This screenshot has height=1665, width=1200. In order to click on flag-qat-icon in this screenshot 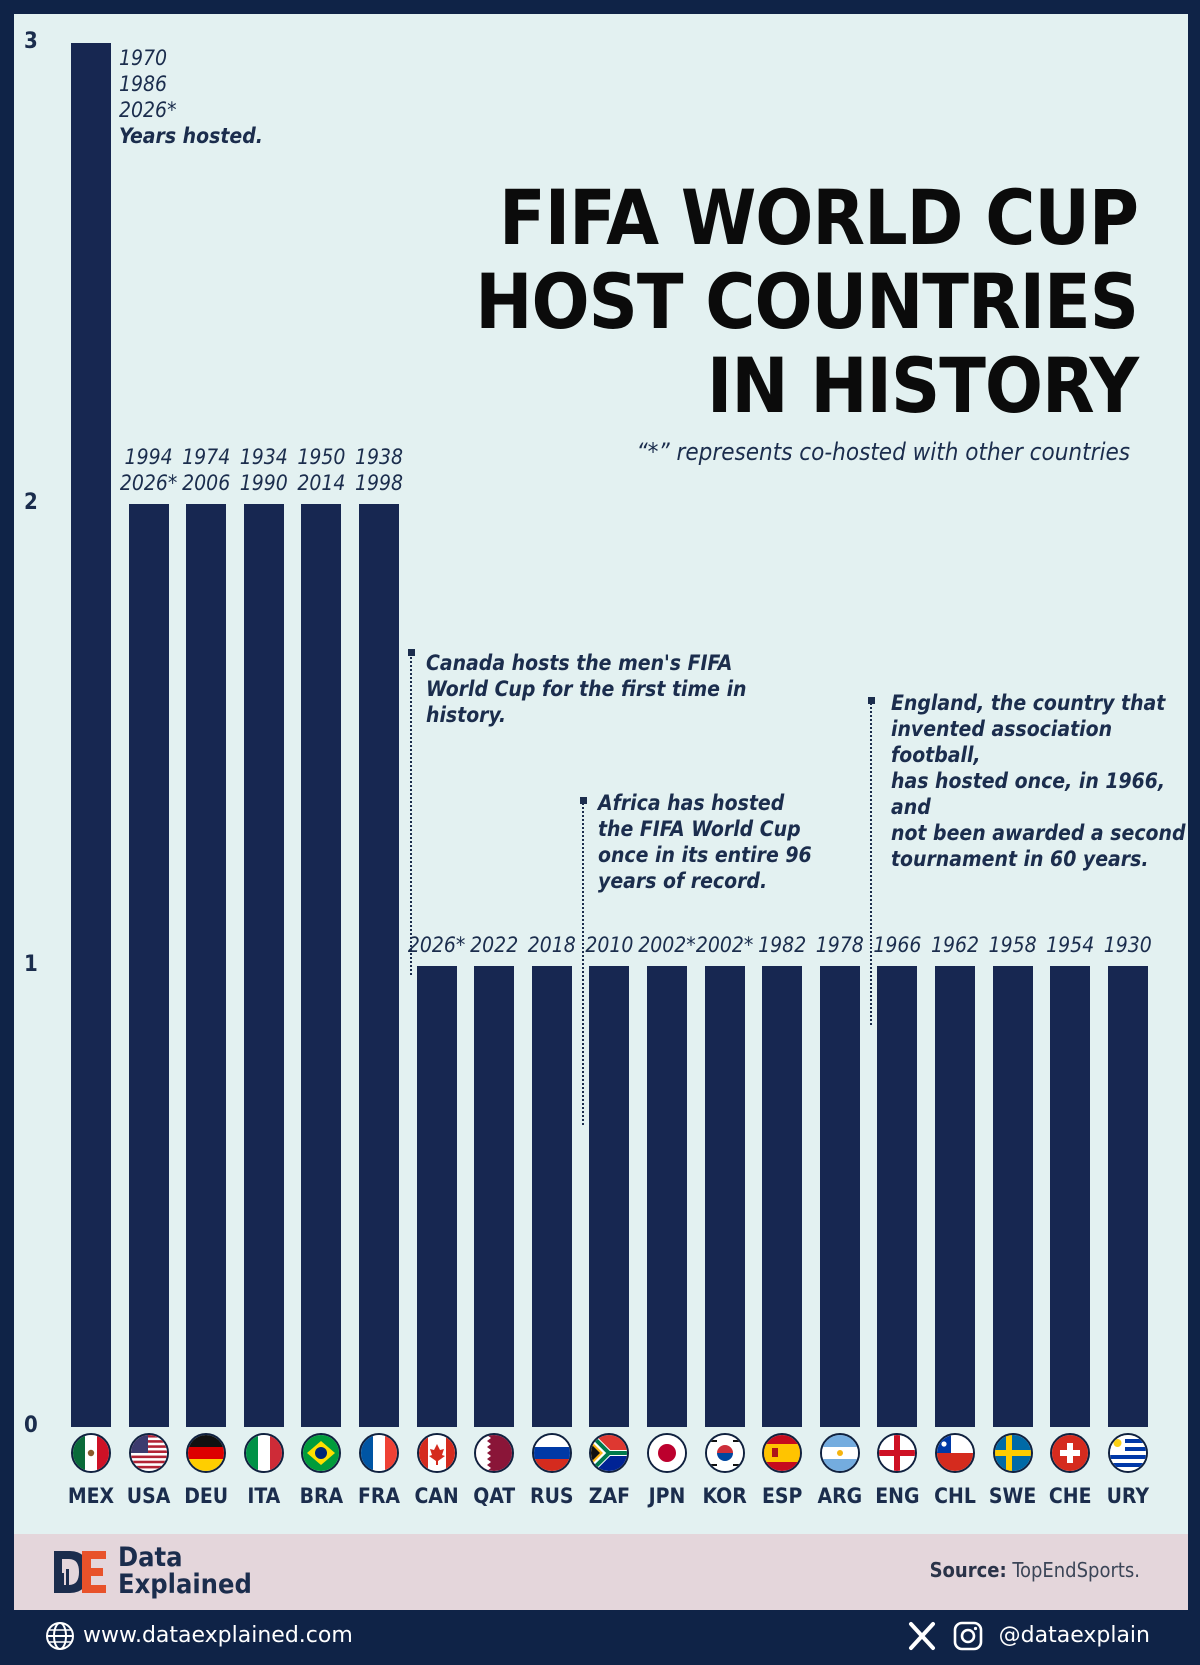, I will do `click(494, 1453)`.